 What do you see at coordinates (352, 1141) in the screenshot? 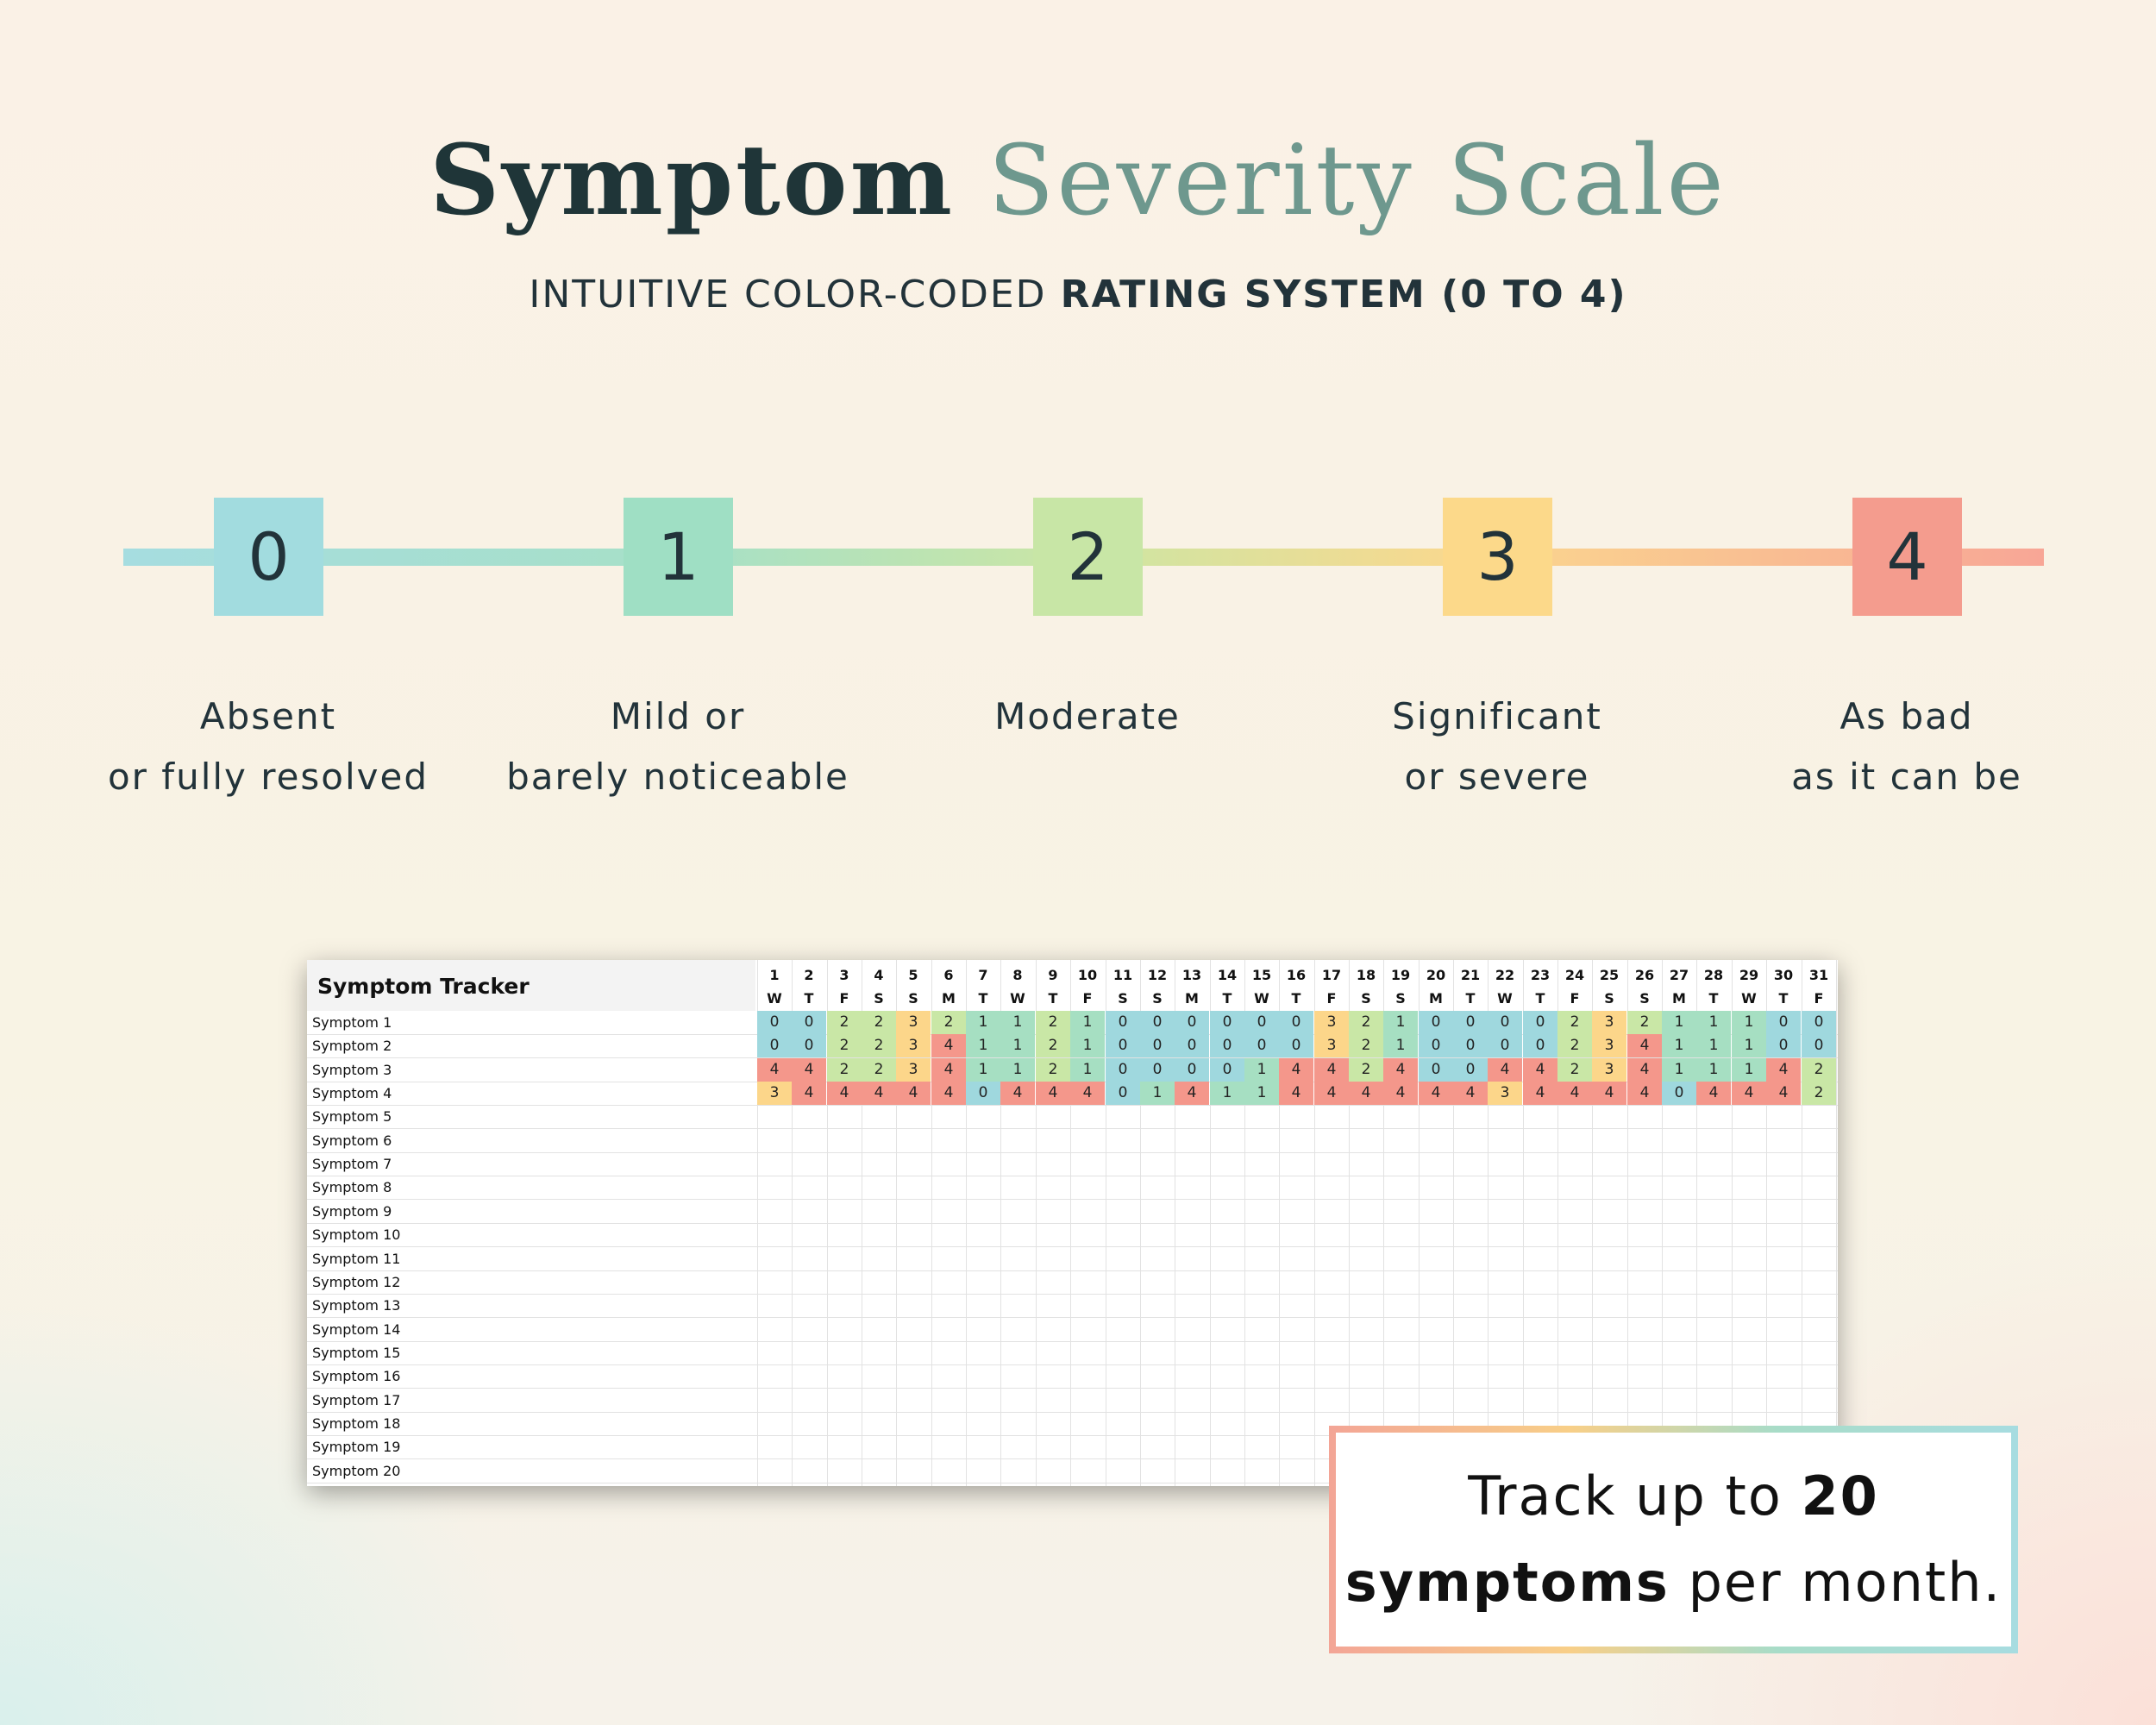
I see `symptom-row-label: Symptom 6` at bounding box center [352, 1141].